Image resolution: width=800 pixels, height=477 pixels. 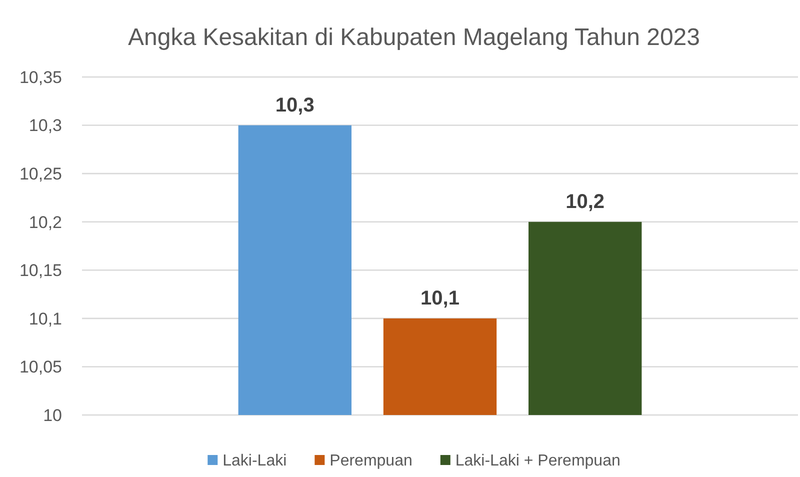 What do you see at coordinates (40, 174) in the screenshot?
I see `y-tick-label: 10,25` at bounding box center [40, 174].